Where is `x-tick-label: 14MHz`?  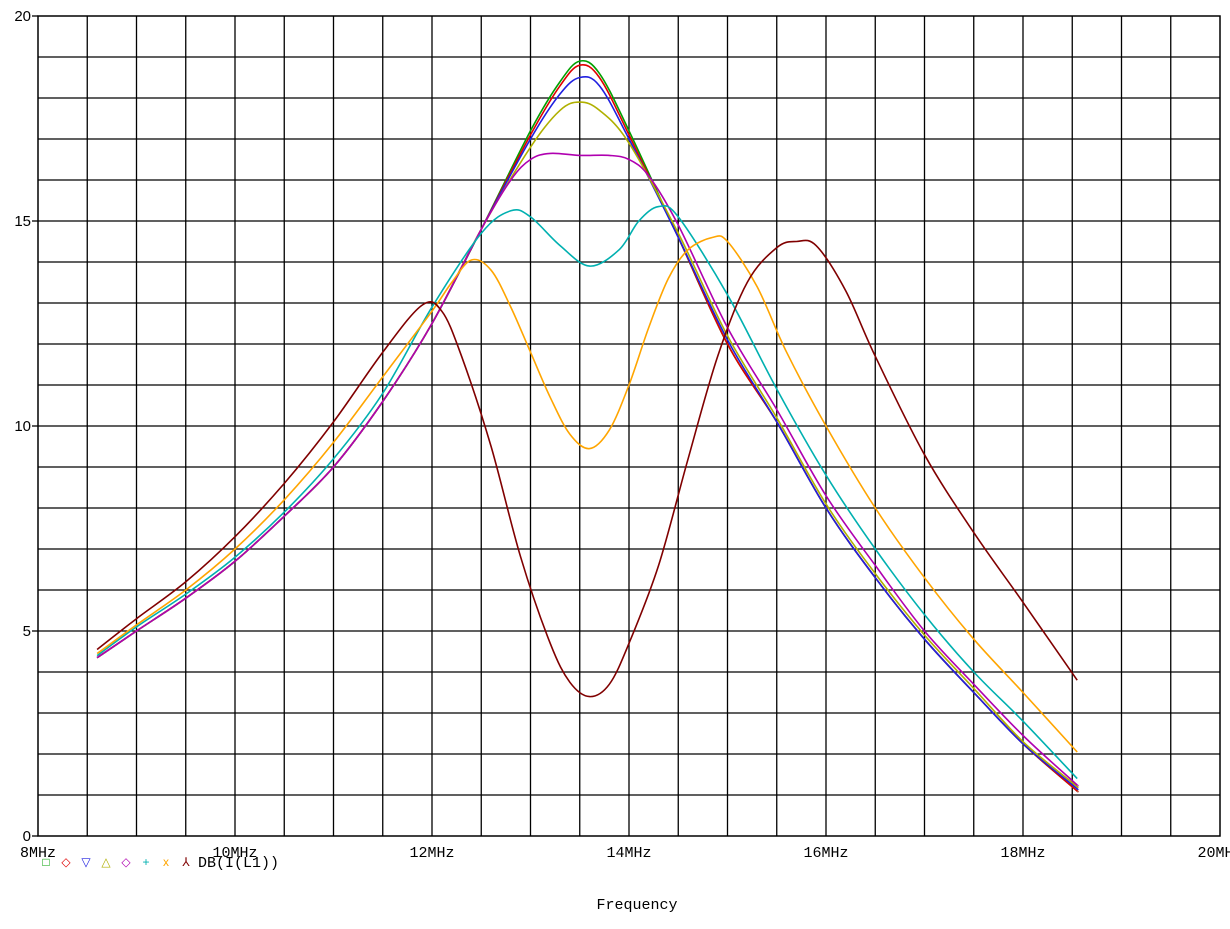
x-tick-label: 14MHz is located at coordinates (628, 853).